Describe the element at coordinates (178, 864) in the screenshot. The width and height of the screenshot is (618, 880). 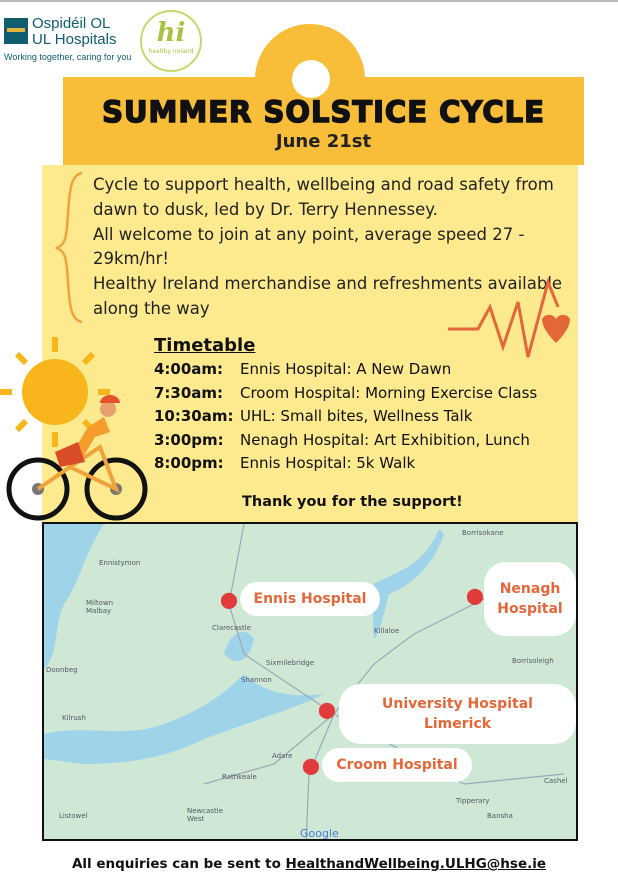
I see `footer-text: All enquiries can be sent to` at that location.